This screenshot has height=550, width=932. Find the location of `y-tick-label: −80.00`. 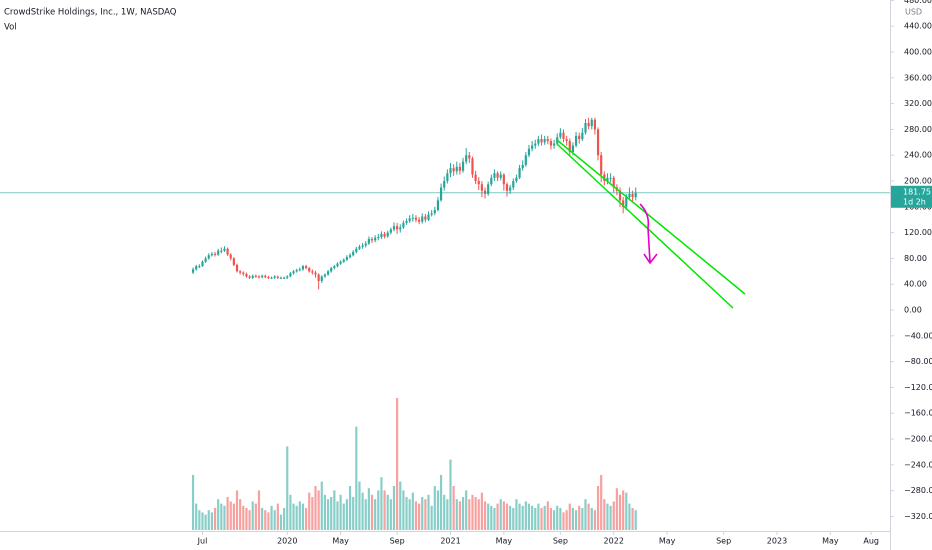

y-tick-label: −80.00 is located at coordinates (918, 361).